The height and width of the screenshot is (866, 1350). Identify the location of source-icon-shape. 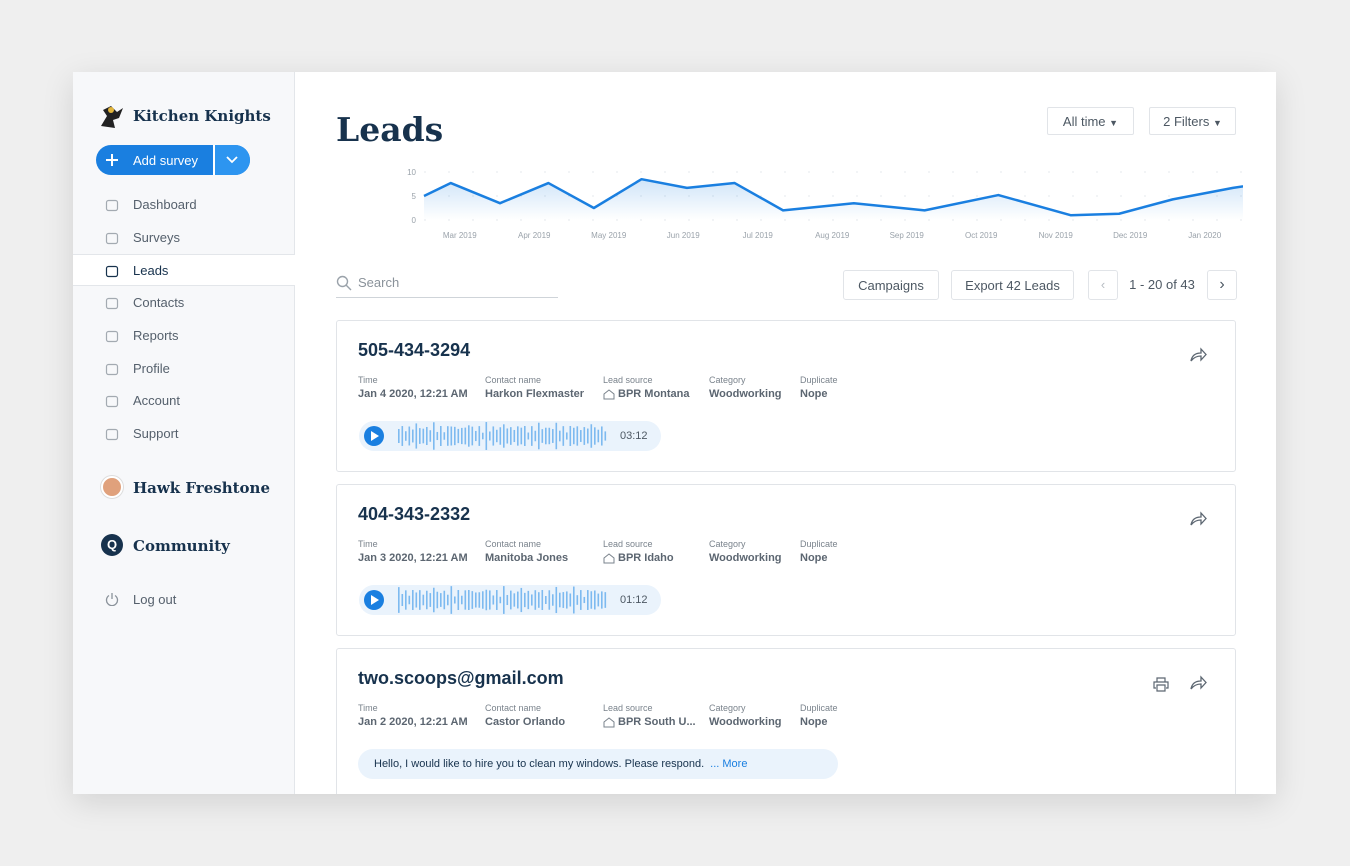
(609, 394).